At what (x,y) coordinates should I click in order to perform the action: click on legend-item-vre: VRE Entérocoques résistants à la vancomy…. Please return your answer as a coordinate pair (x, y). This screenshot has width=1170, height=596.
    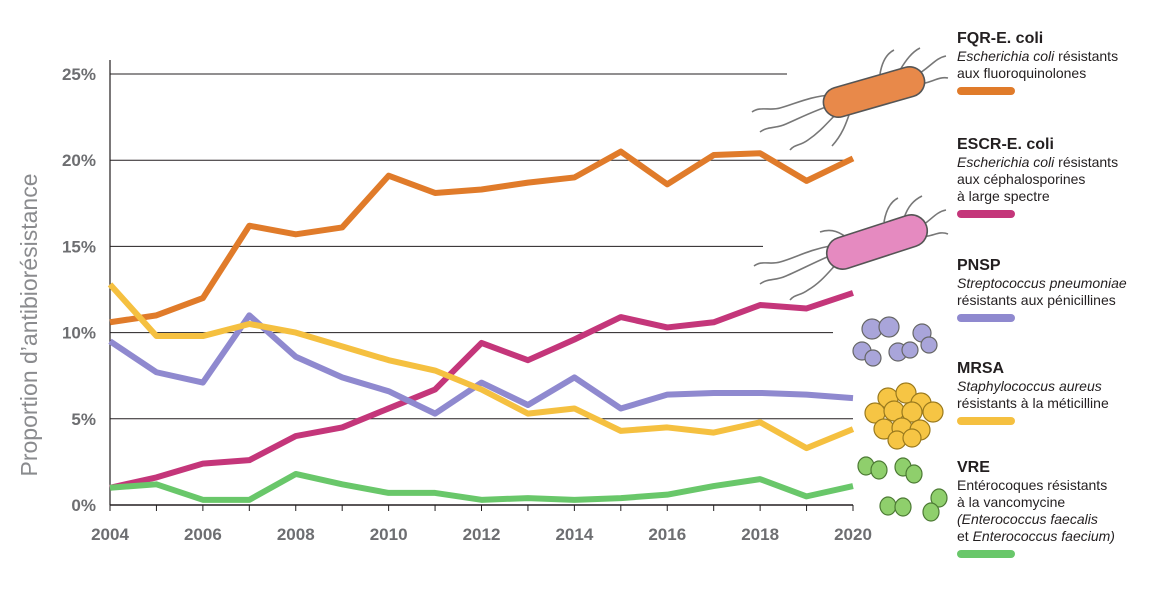
    Looking at the image, I should click on (1062, 508).